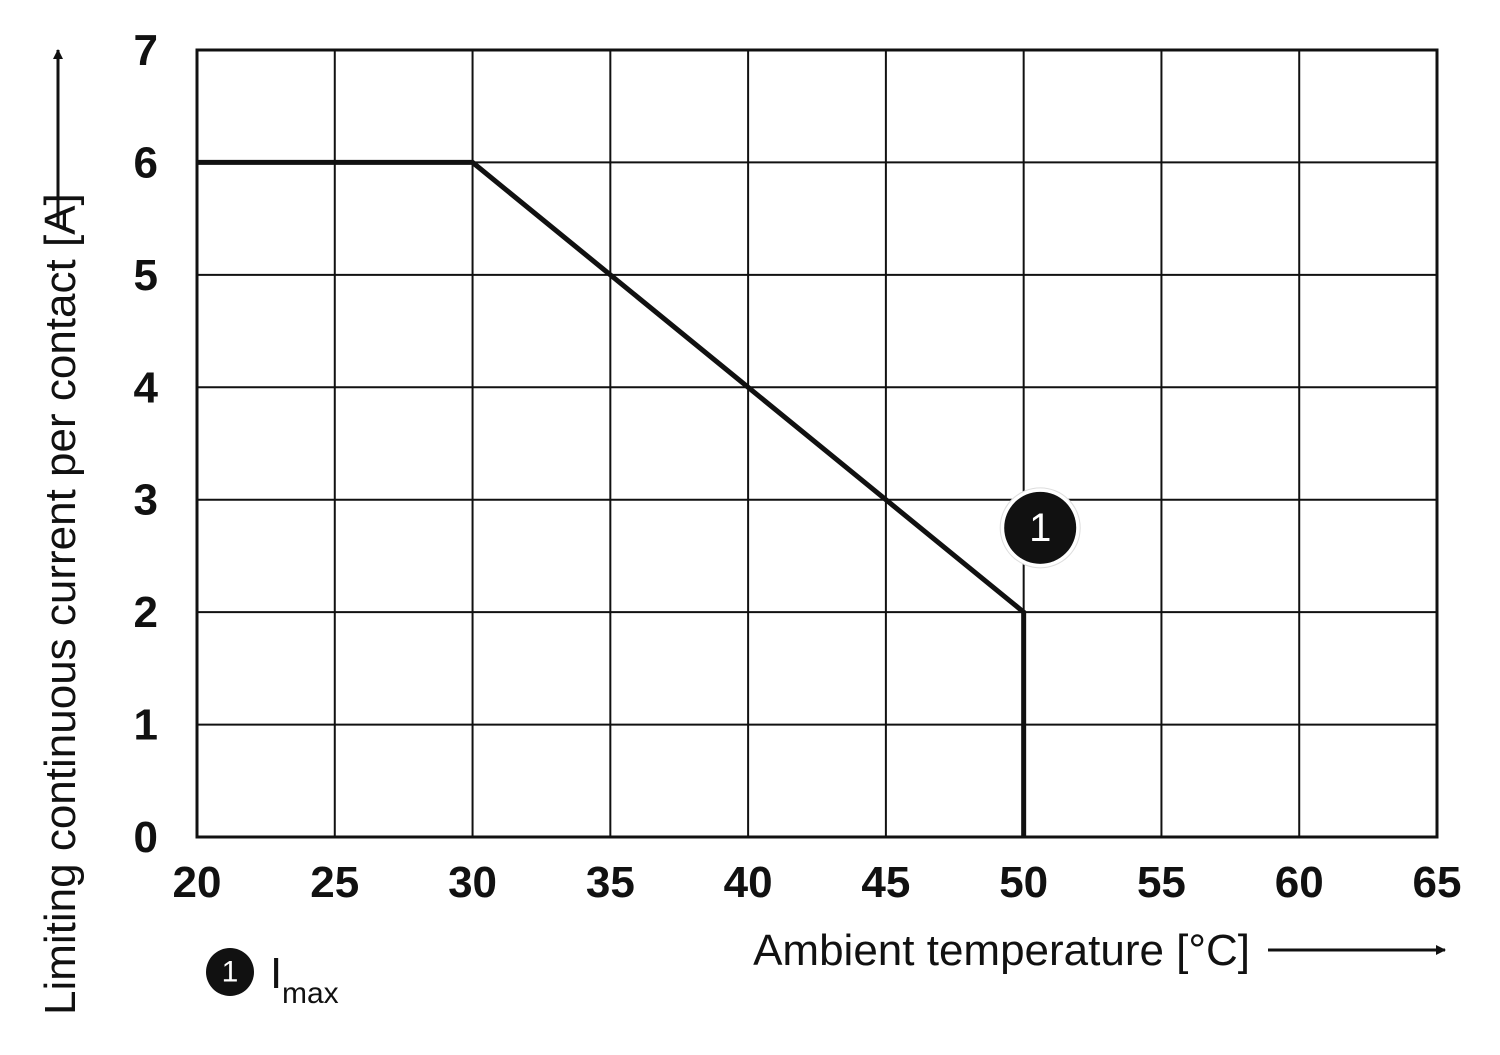  Describe the element at coordinates (146, 837) in the screenshot. I see `y-tick-label: 0` at that location.